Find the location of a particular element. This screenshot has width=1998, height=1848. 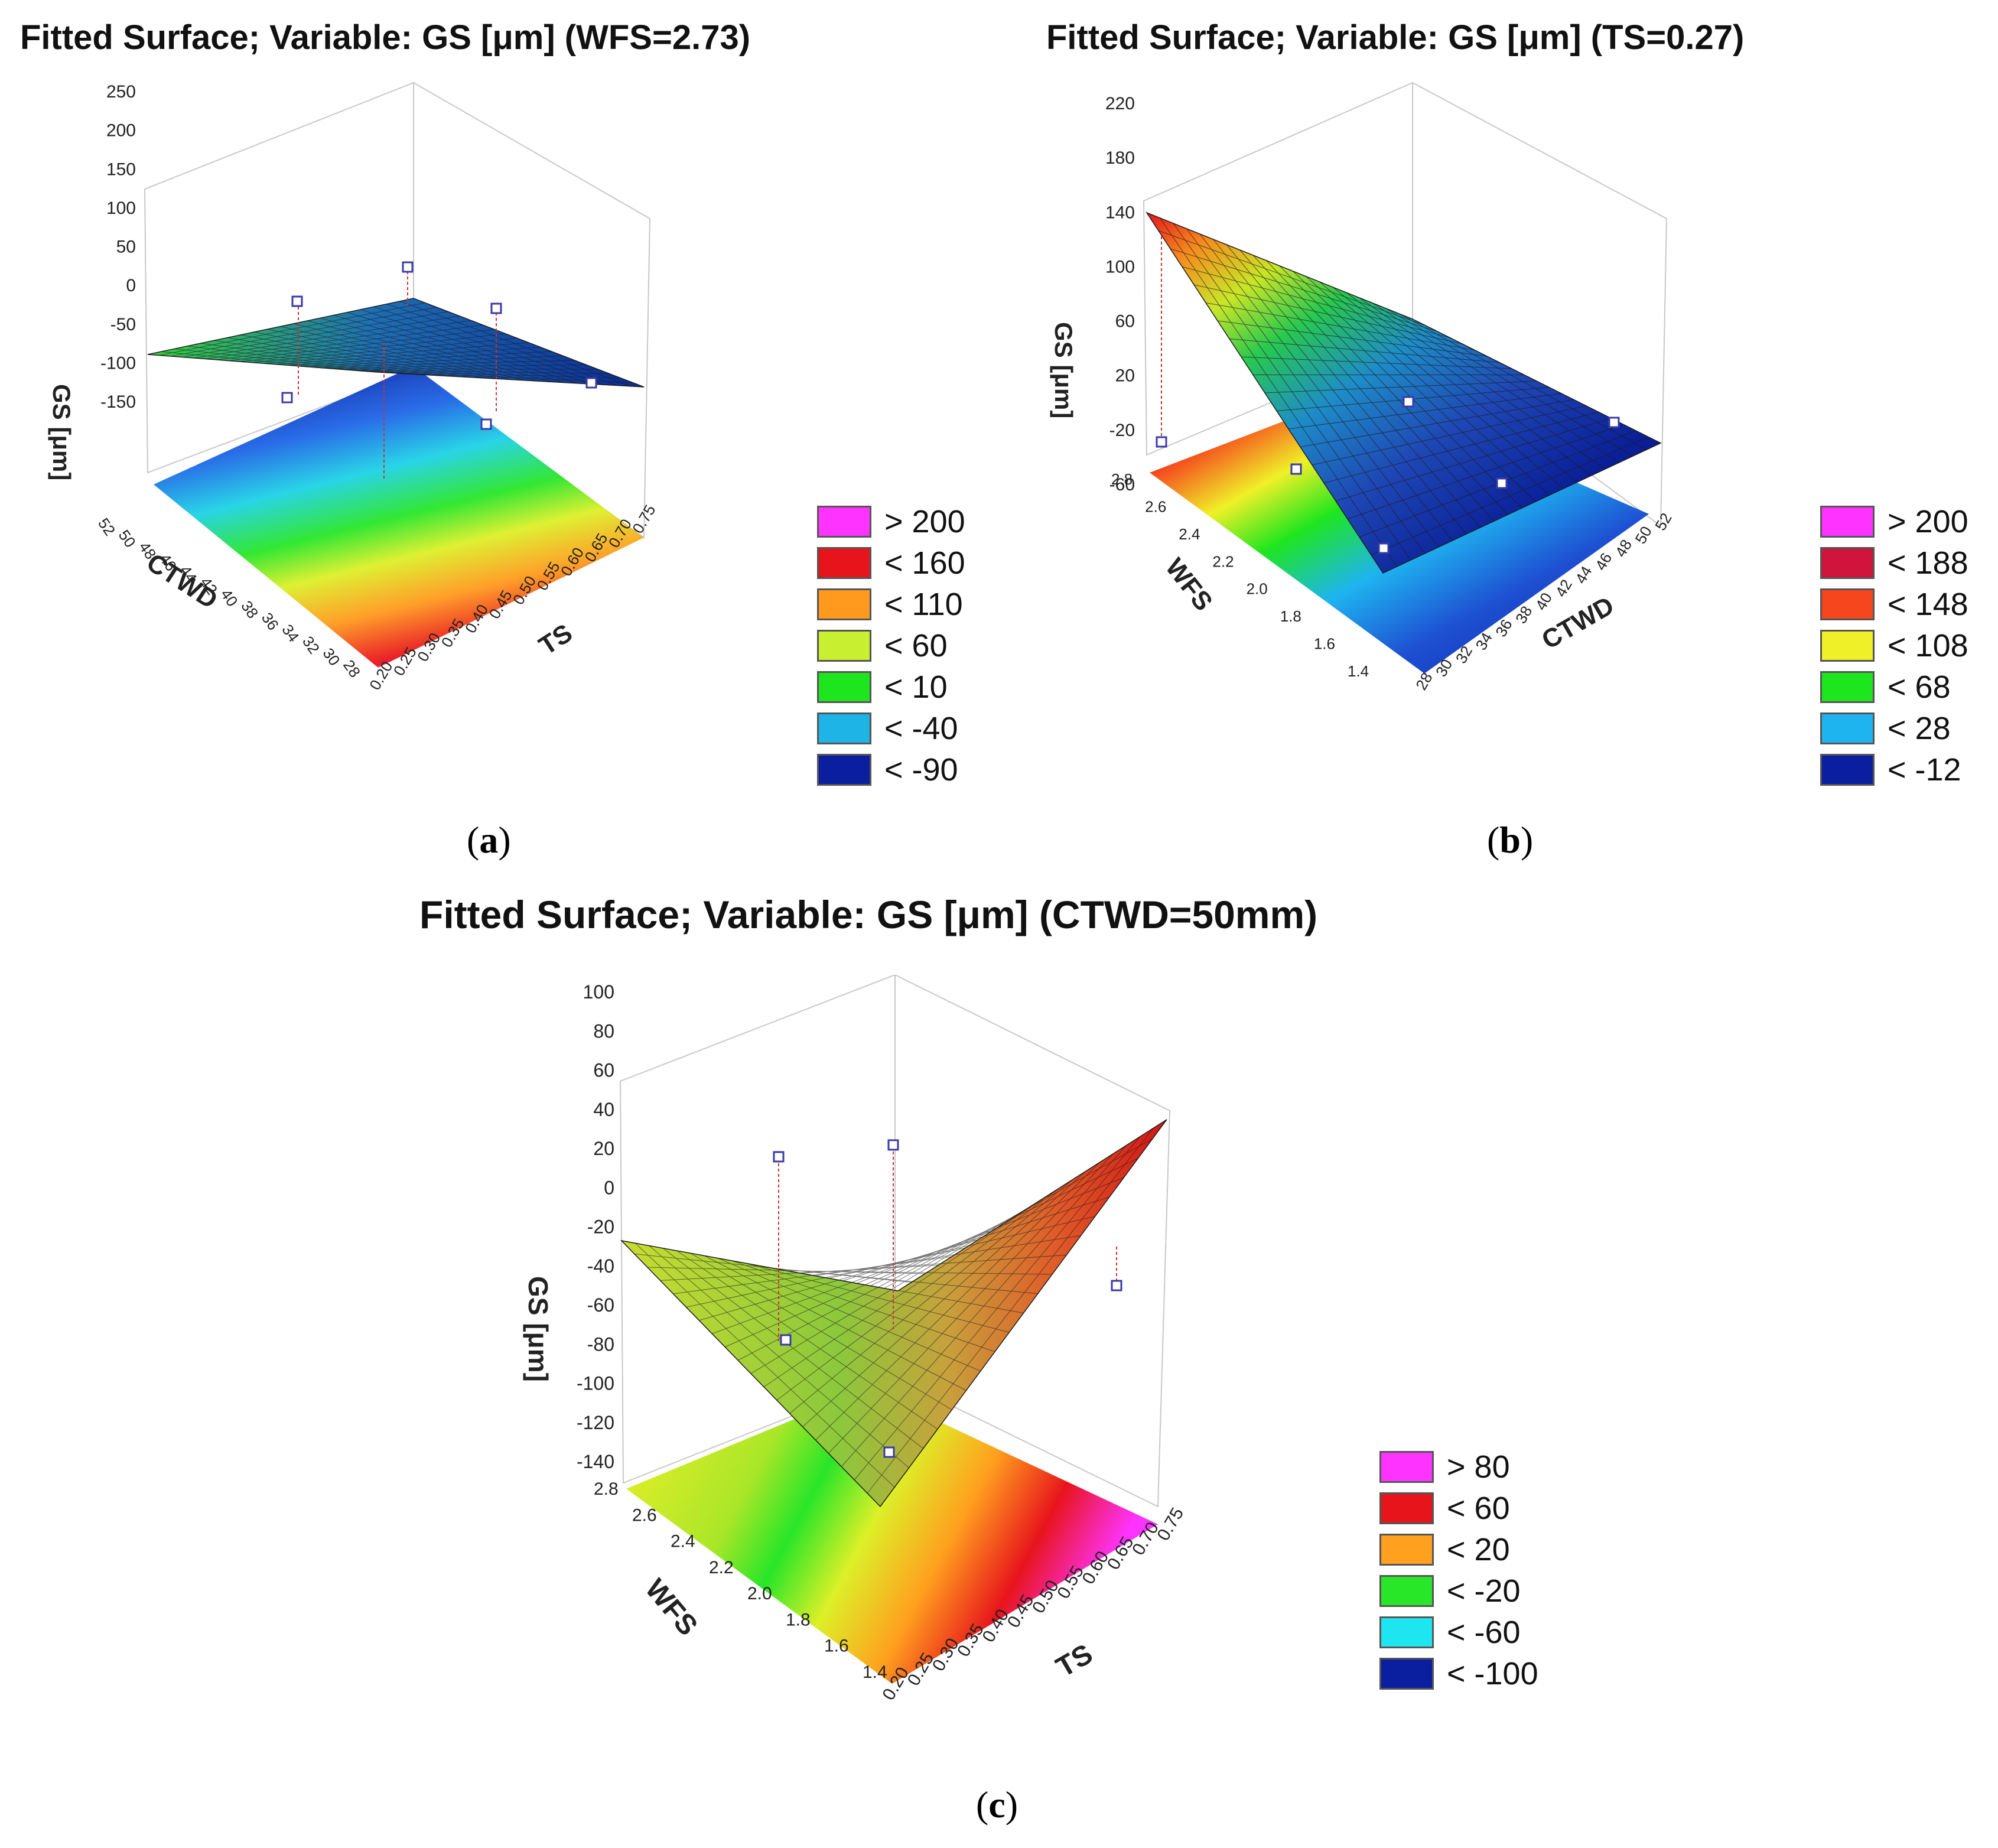

z-tick-label: 250 is located at coordinates (121, 92).